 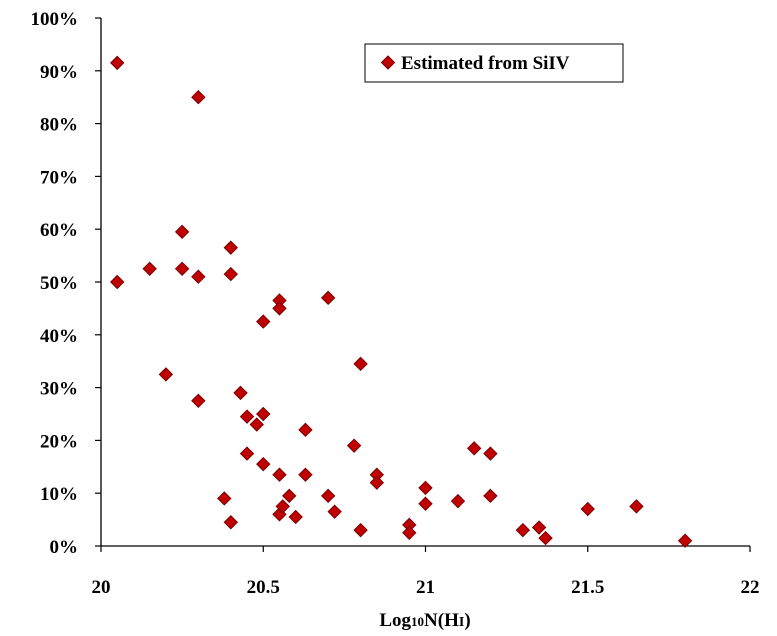 What do you see at coordinates (59, 441) in the screenshot?
I see `y-tick-label: 20%` at bounding box center [59, 441].